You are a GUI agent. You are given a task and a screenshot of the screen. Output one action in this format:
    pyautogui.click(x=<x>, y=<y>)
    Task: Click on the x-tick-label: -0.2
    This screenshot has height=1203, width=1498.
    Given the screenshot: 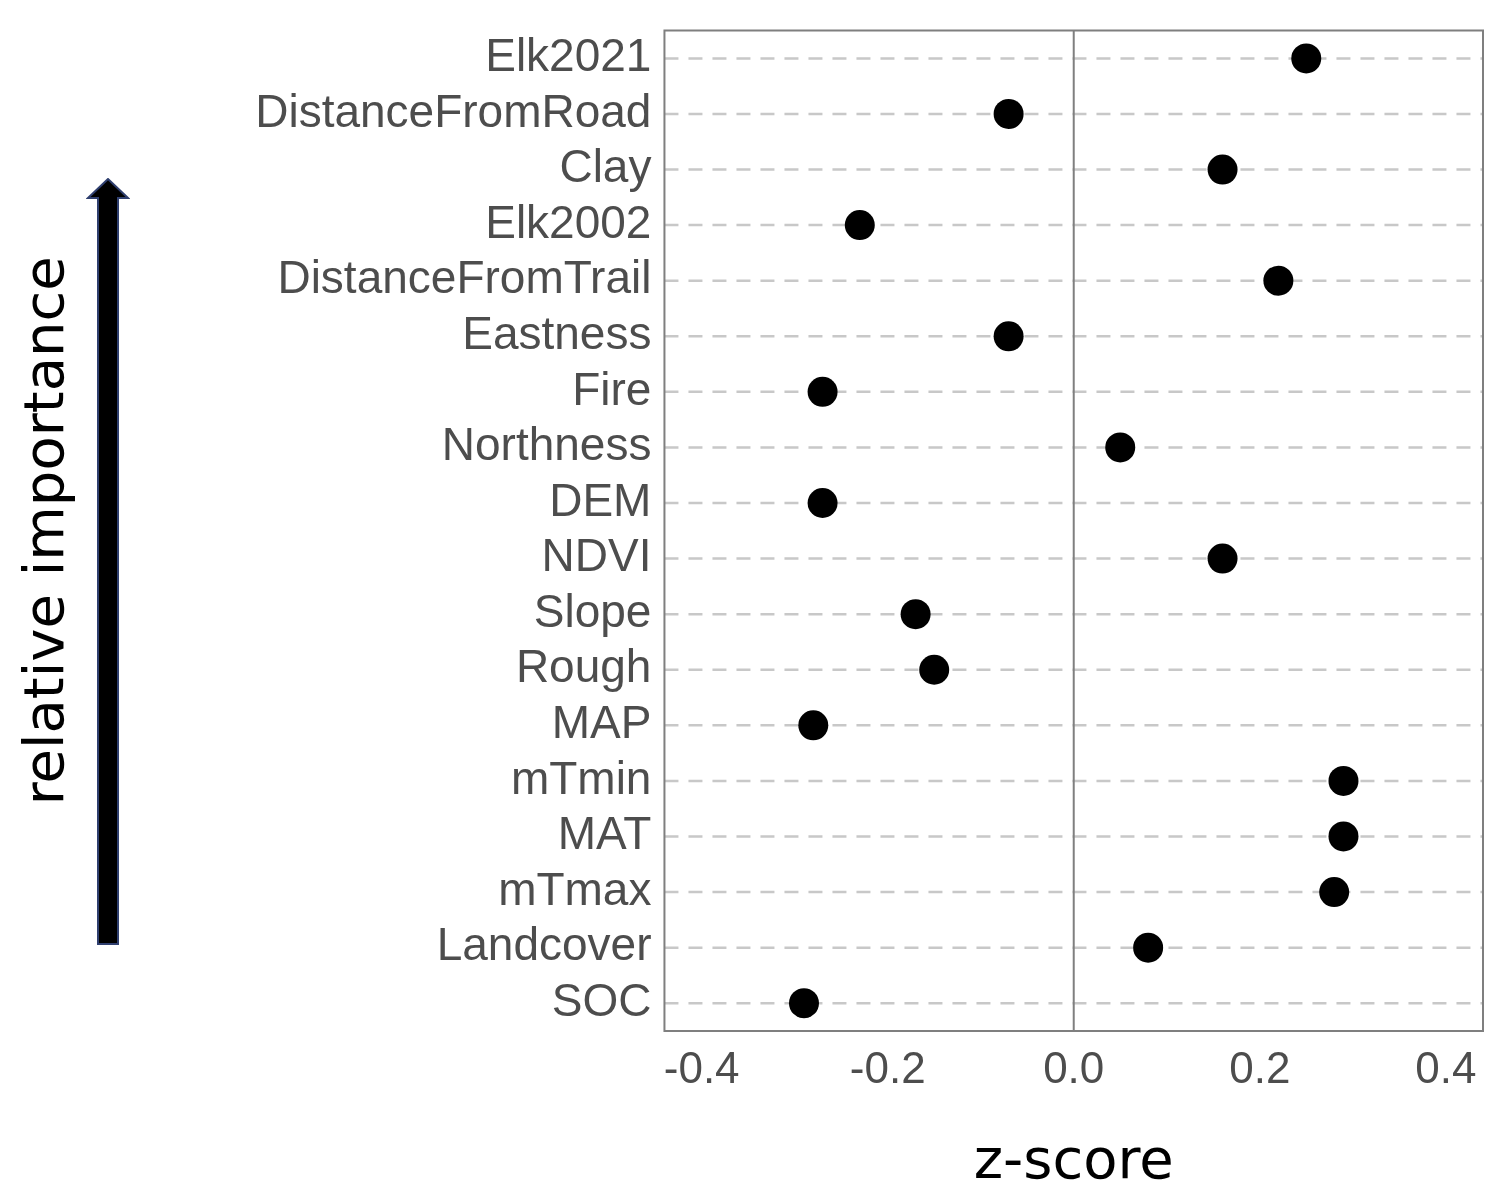 What is the action you would take?
    pyautogui.click(x=887, y=1067)
    